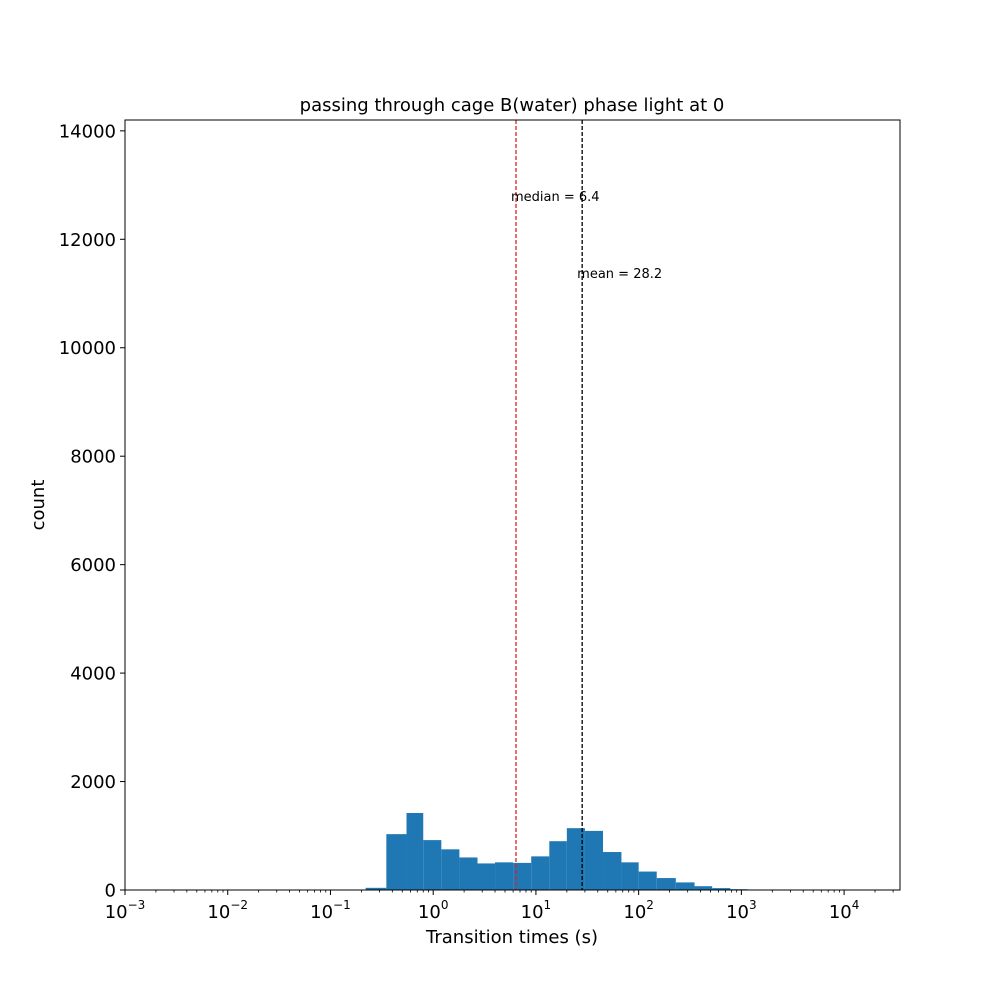  Describe the element at coordinates (137, 905) in the screenshot. I see `x-tick-exponent: −3` at that location.